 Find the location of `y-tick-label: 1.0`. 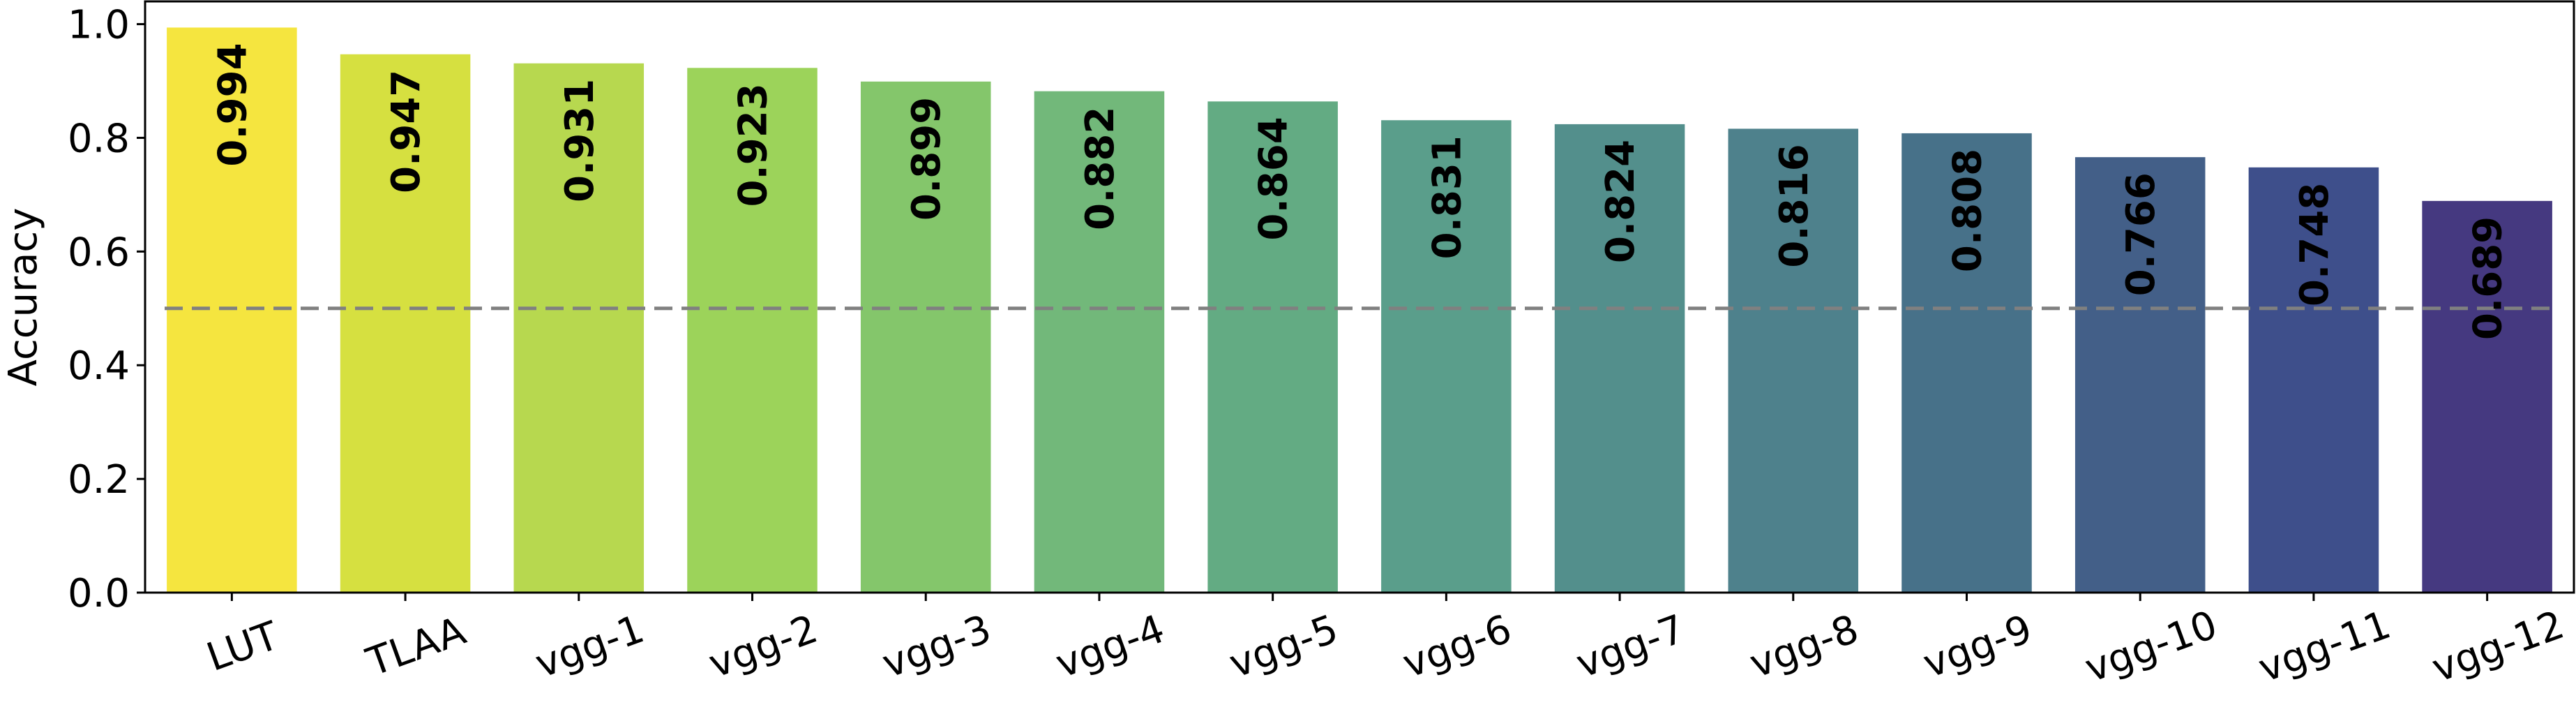

y-tick-label: 1.0 is located at coordinates (99, 25).